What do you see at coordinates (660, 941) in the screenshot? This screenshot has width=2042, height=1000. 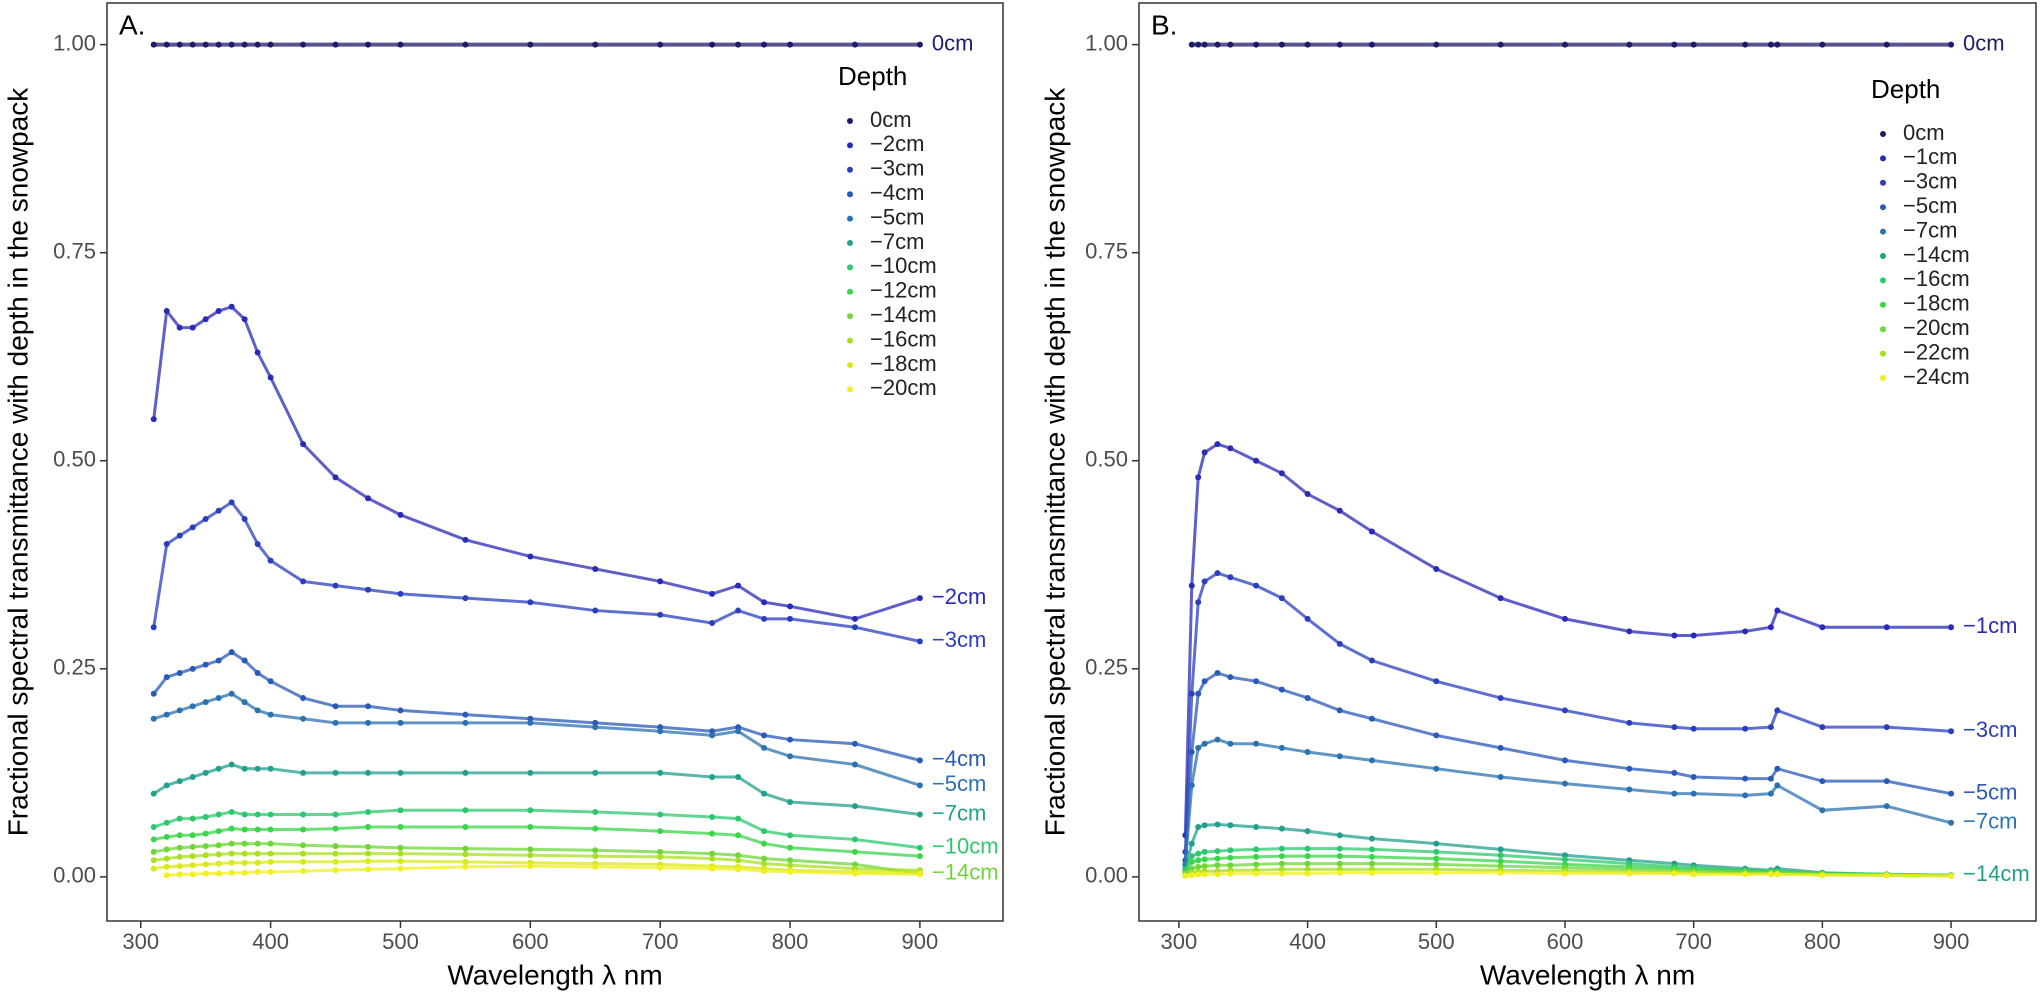 I see `x-tick-label: 700` at bounding box center [660, 941].